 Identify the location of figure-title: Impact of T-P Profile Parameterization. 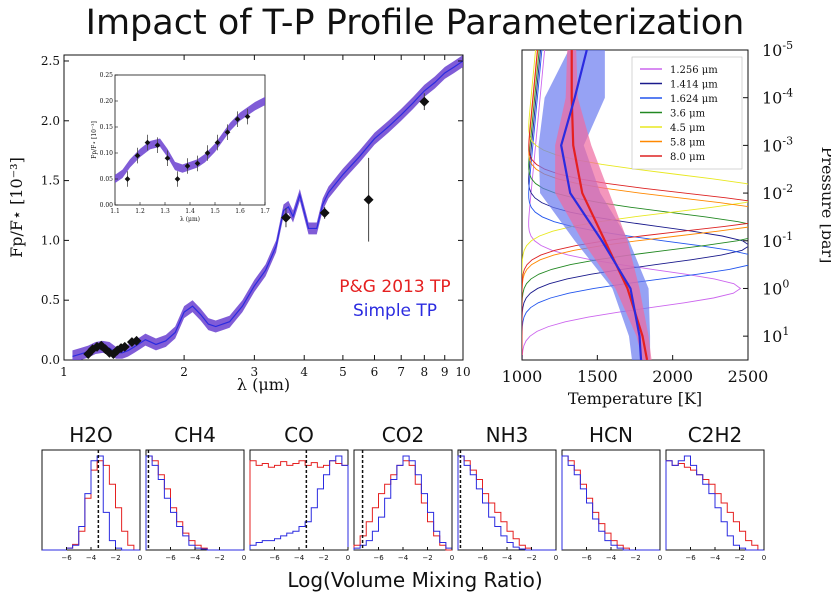
(415, 23).